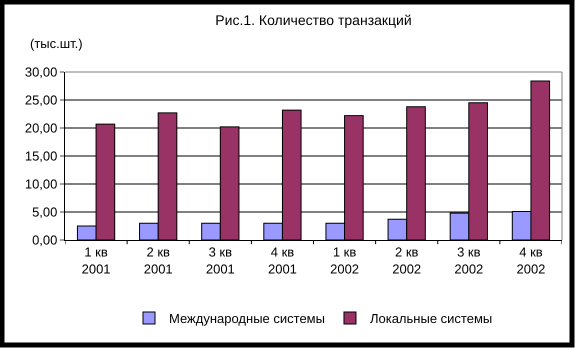 The width and height of the screenshot is (576, 349). What do you see at coordinates (41, 72) in the screenshot?
I see `y-tick-label: 30,00` at bounding box center [41, 72].